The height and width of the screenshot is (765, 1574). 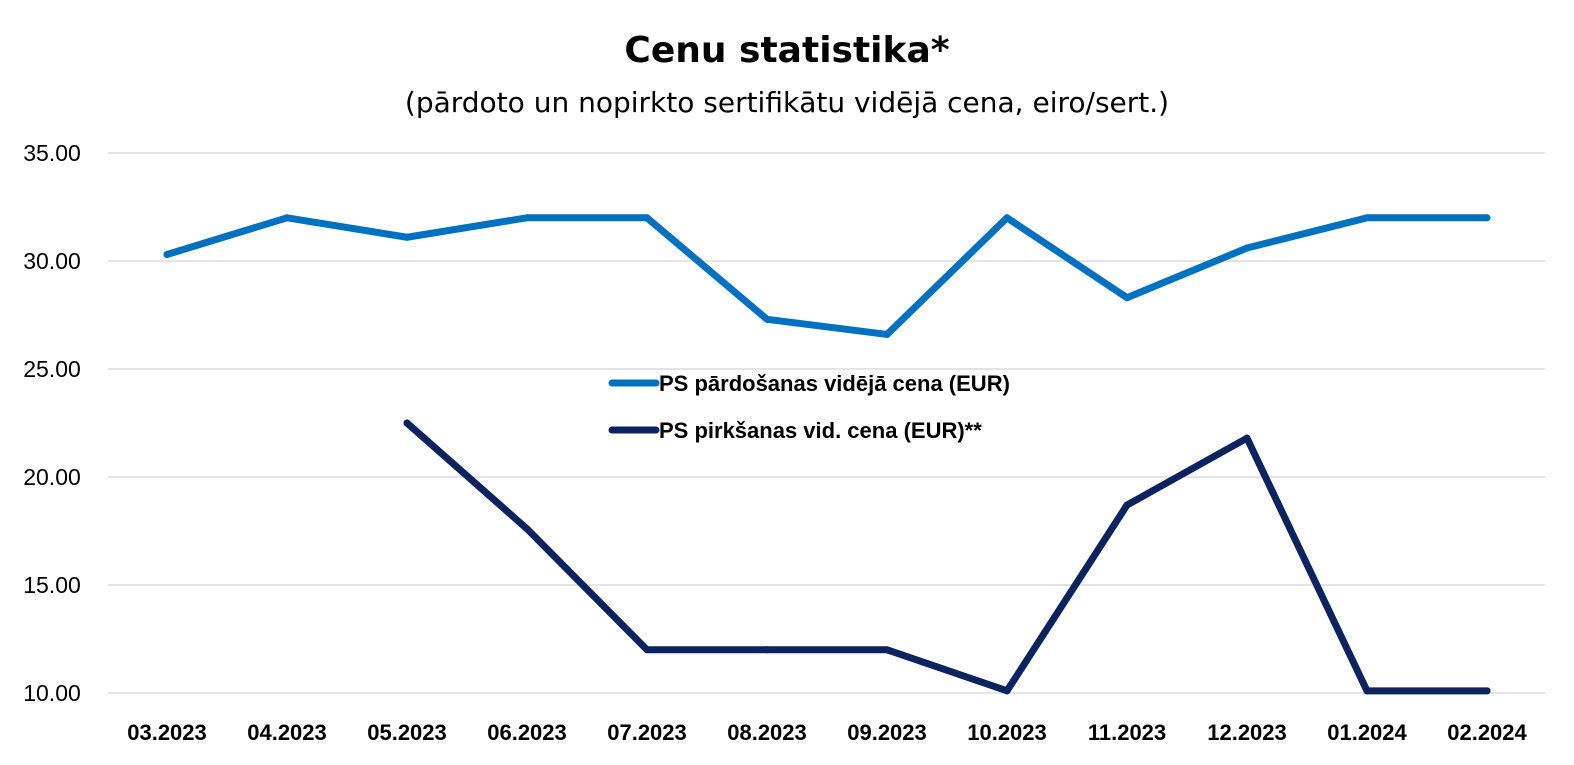 What do you see at coordinates (1247, 732) in the screenshot?
I see `x-tick-label: 12.2023` at bounding box center [1247, 732].